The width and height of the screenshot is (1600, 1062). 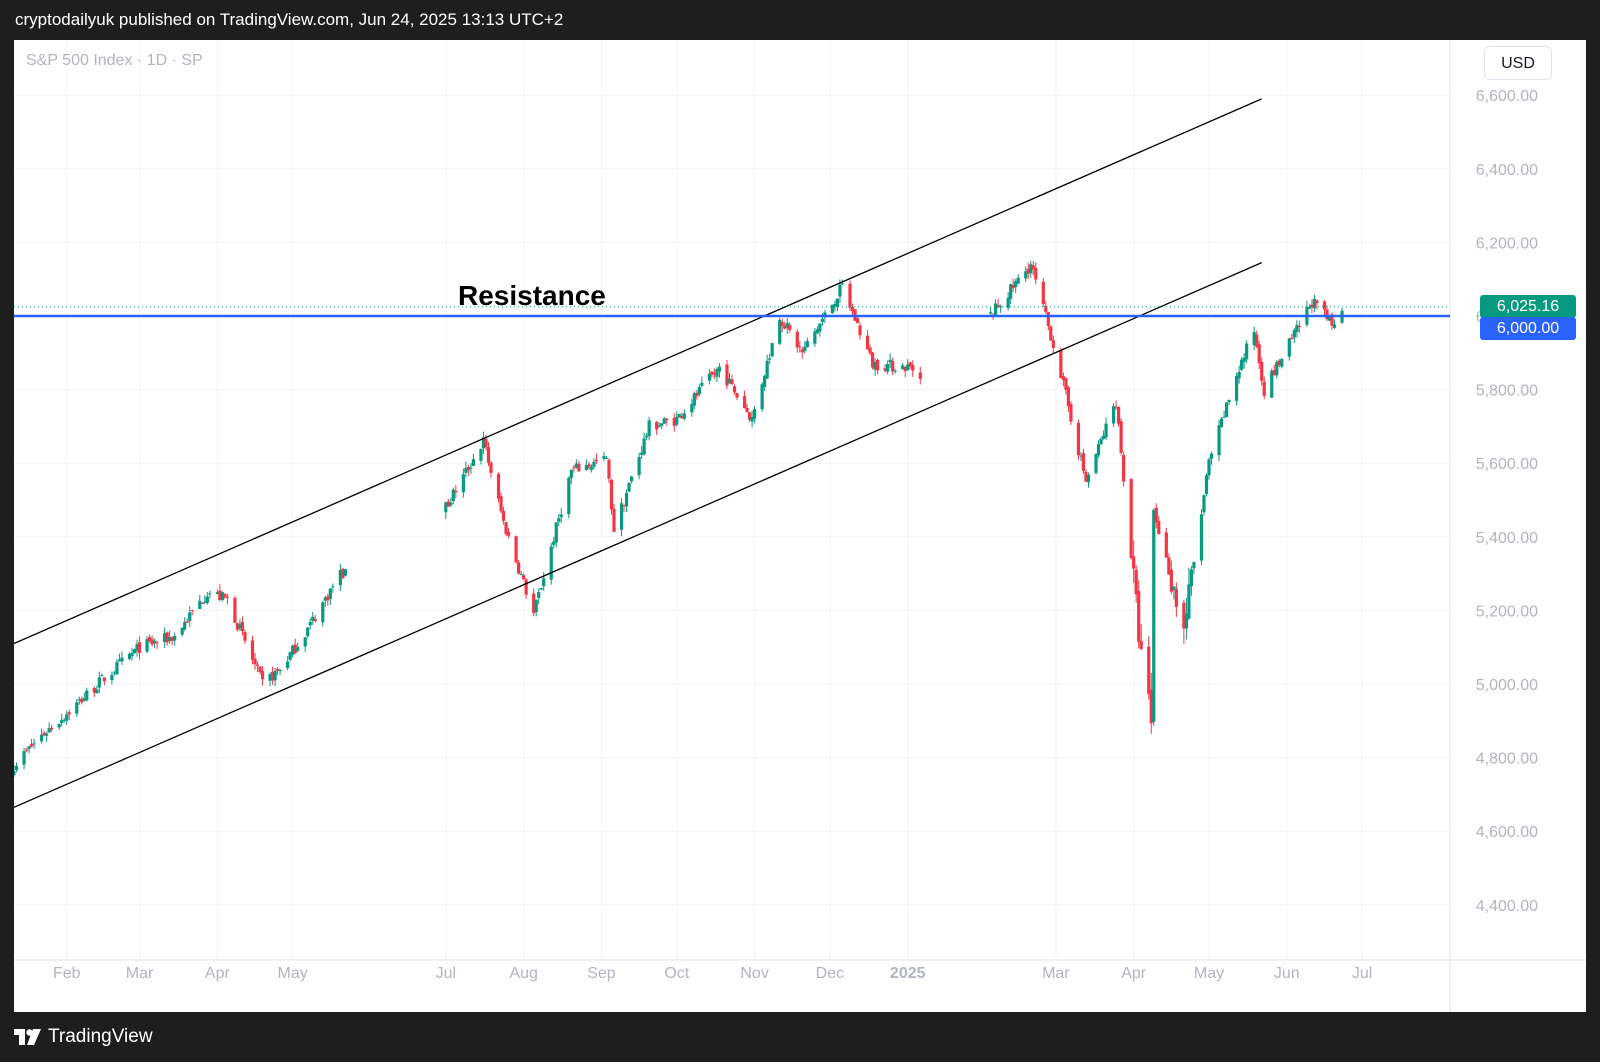 What do you see at coordinates (908, 973) in the screenshot?
I see `x-tick-label: 2025` at bounding box center [908, 973].